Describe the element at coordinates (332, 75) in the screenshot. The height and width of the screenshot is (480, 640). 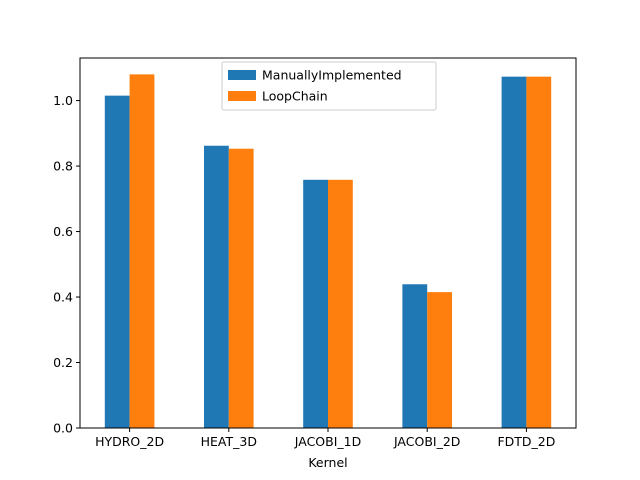
I see `legend-label-series-1: ManuallyImplemented` at that location.